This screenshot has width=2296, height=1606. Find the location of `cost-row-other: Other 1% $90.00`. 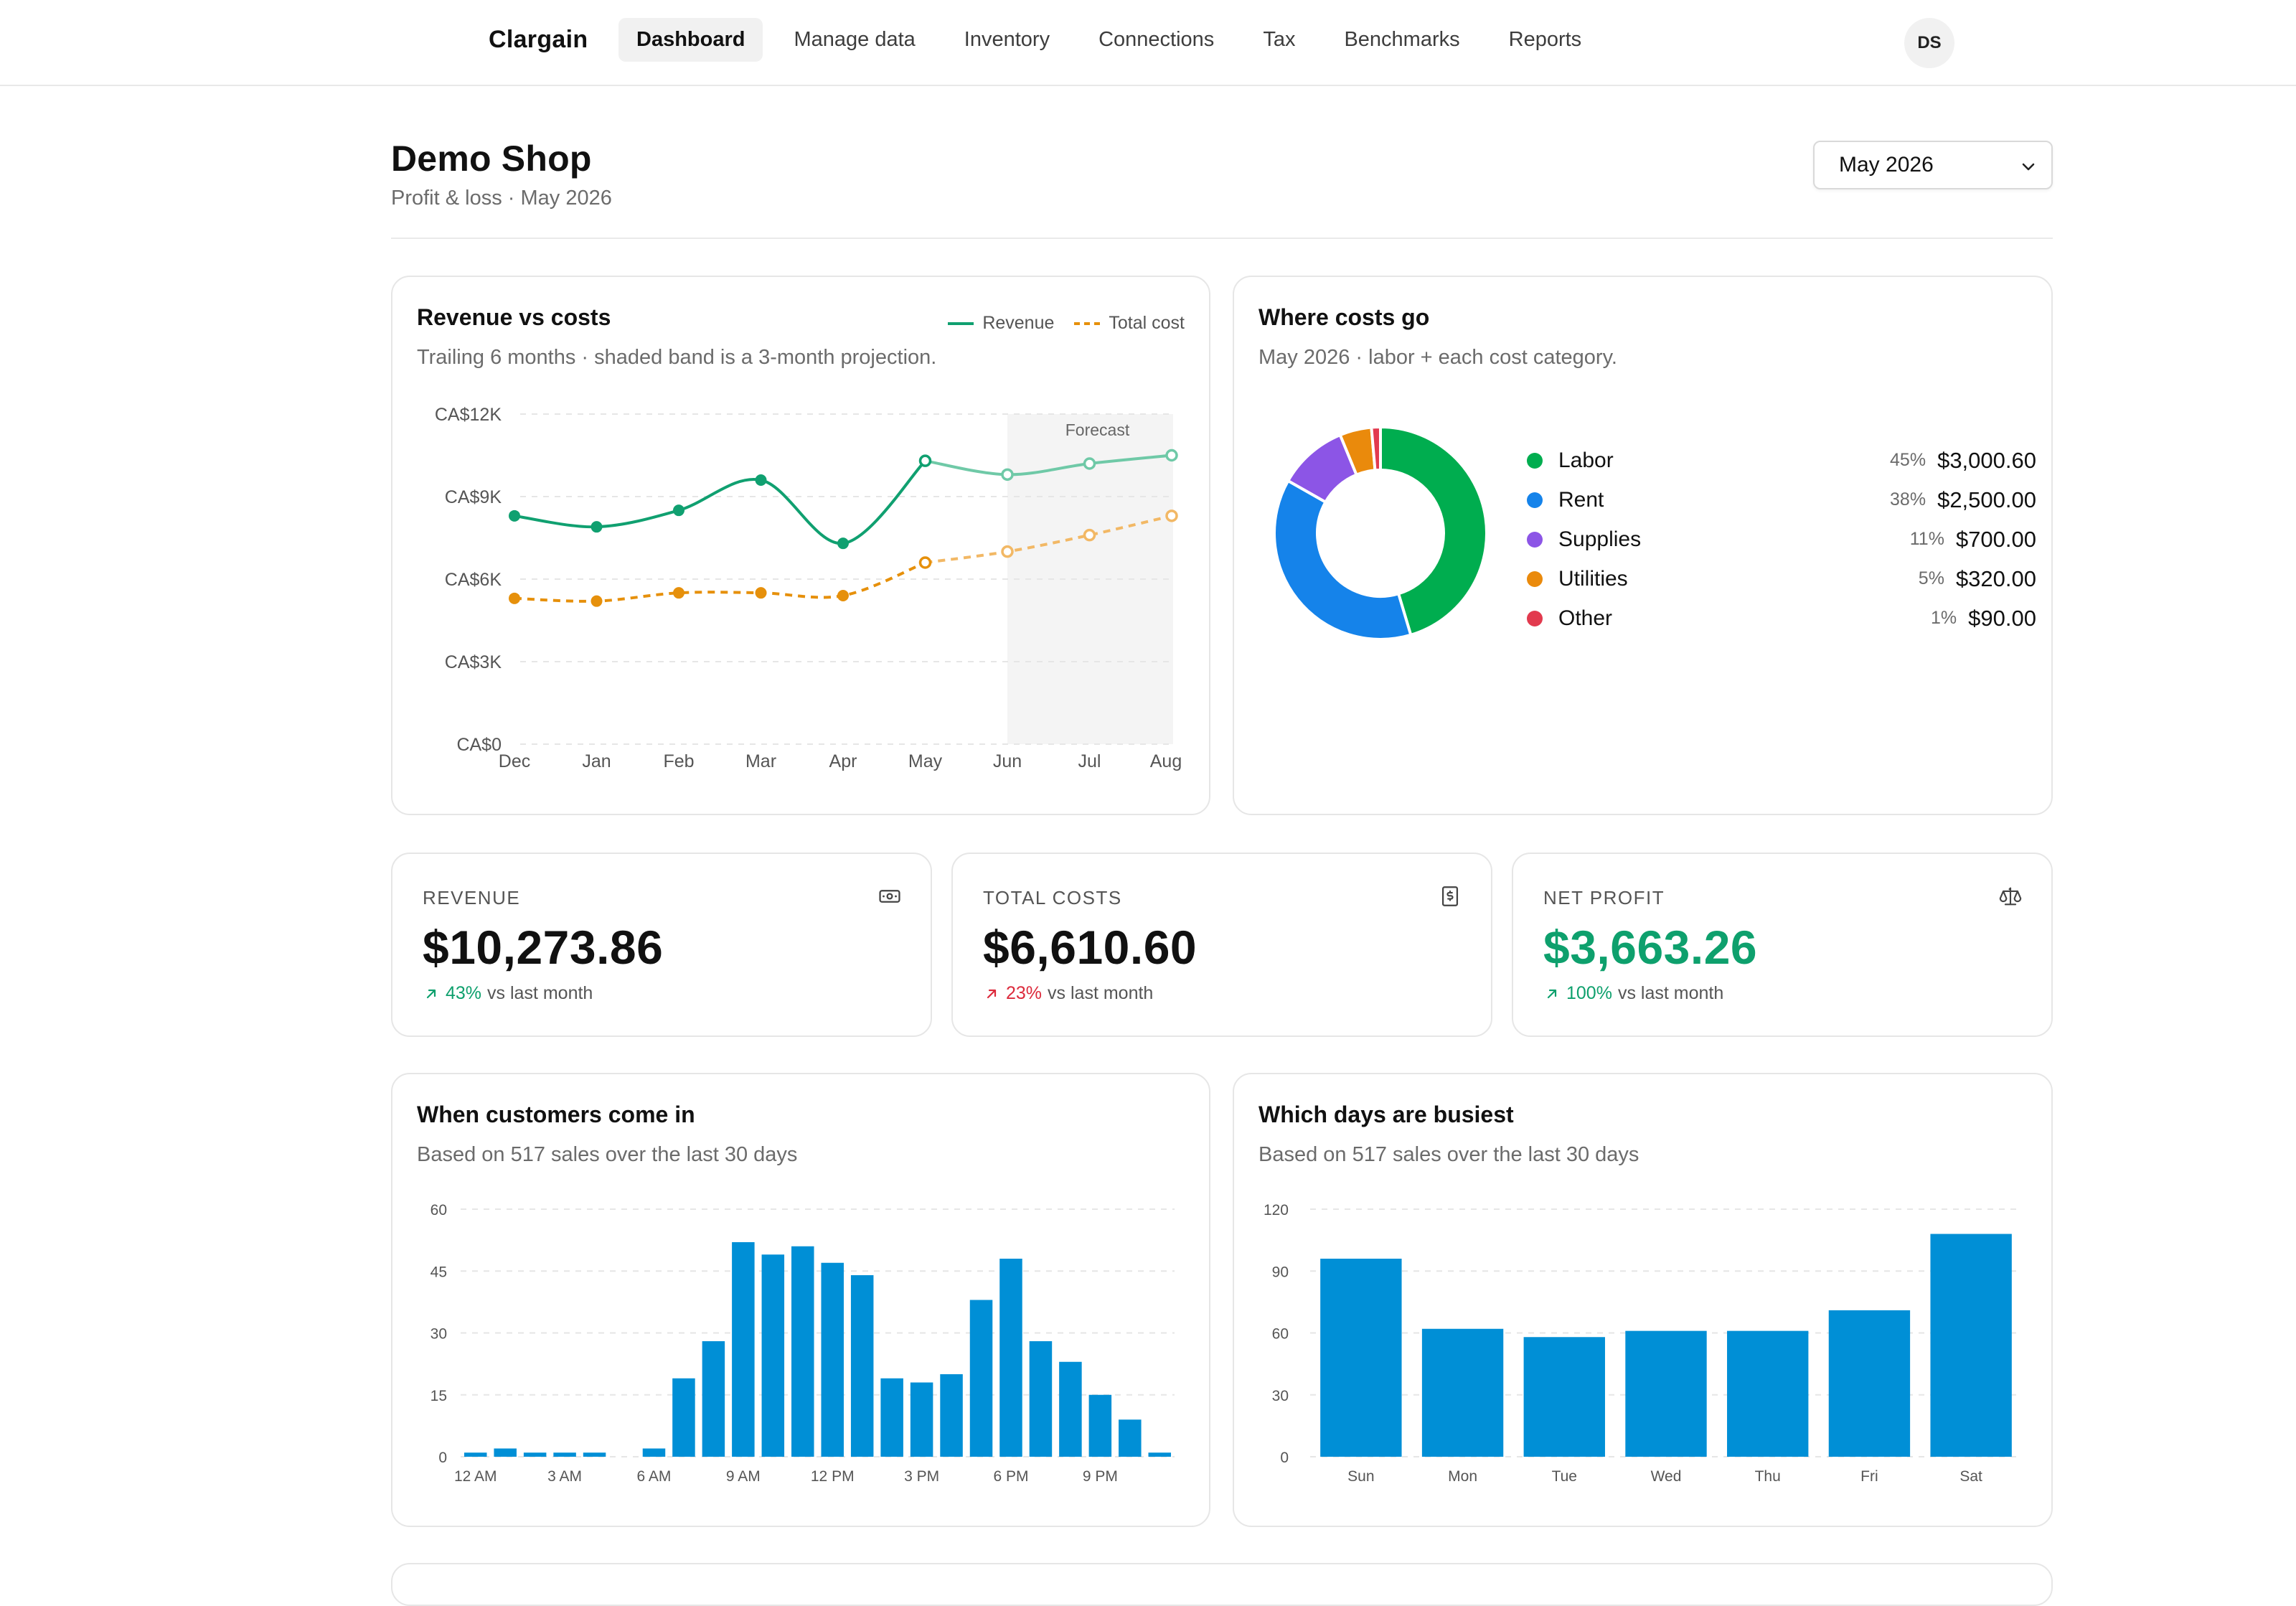

cost-row-other: Other 1% $90.00 is located at coordinates (1782, 618).